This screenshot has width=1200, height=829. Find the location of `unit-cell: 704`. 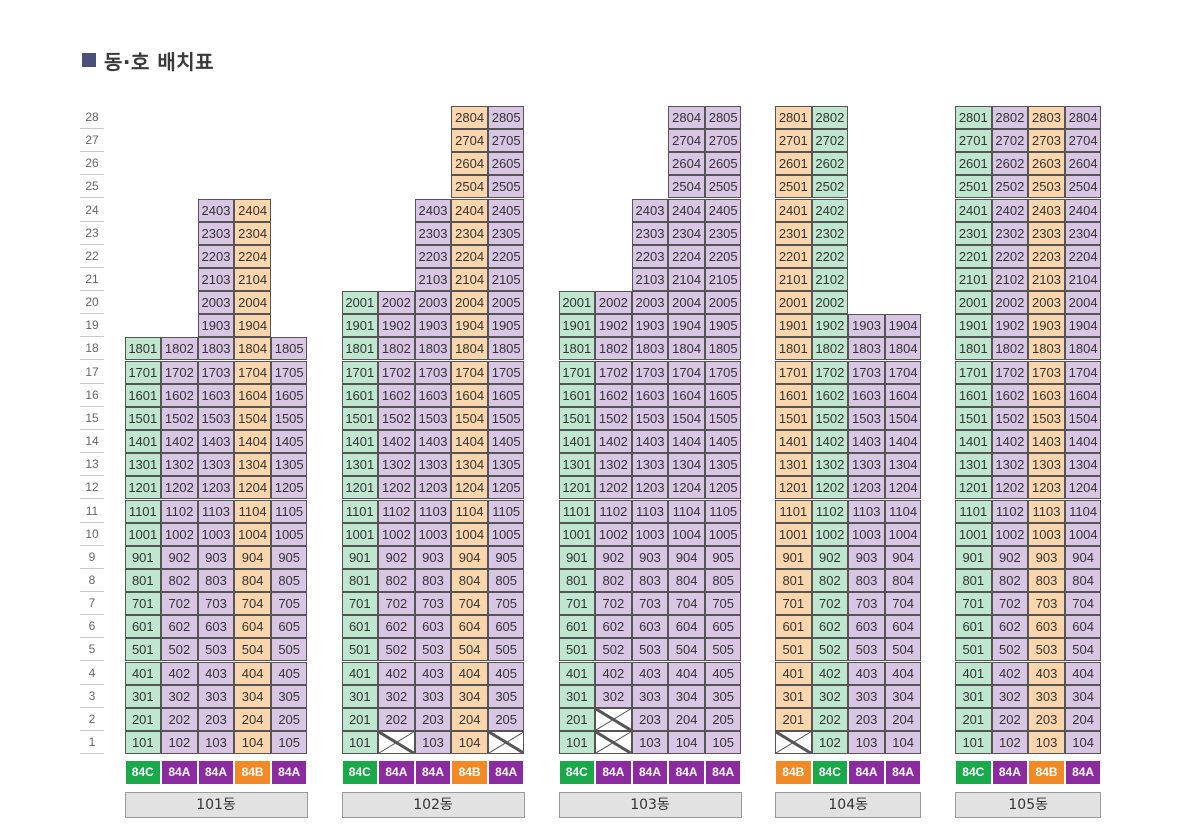

unit-cell: 704 is located at coordinates (903, 604).